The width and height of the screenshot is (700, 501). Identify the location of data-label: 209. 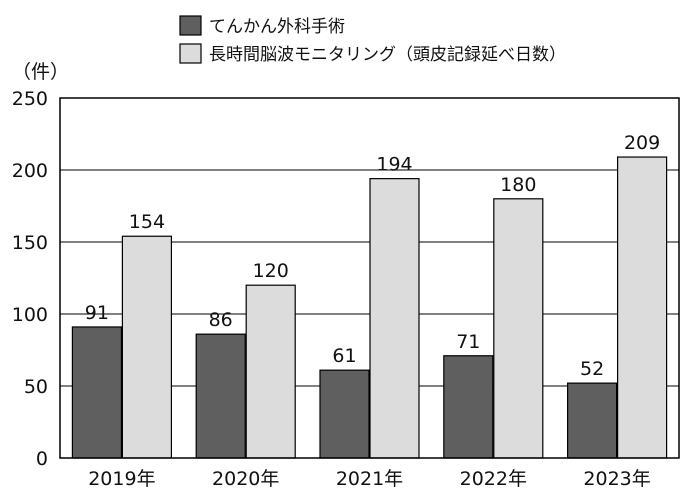
(642, 143).